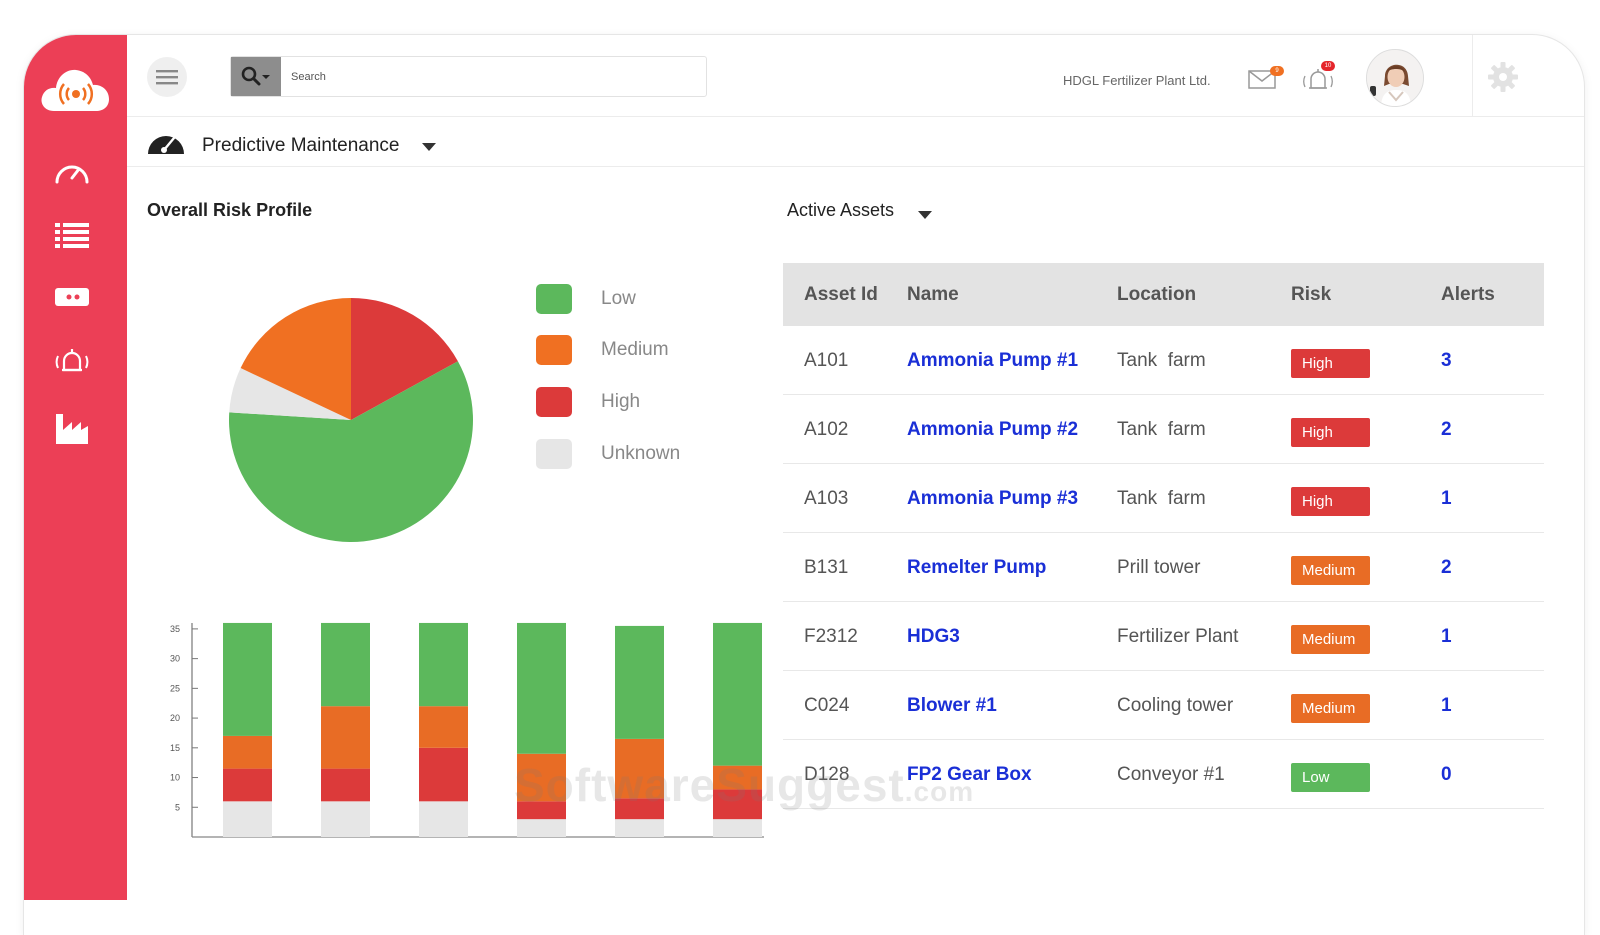 The height and width of the screenshot is (935, 1600). What do you see at coordinates (1163, 360) in the screenshot?
I see `table-row: A101 Ammonia Pump #1 Tank farm High 3` at bounding box center [1163, 360].